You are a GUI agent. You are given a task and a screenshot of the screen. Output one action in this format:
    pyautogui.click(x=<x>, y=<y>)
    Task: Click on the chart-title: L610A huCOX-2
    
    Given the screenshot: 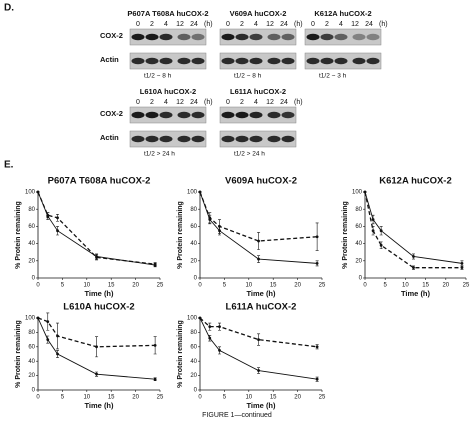 What is the action you would take?
    pyautogui.click(x=98, y=307)
    